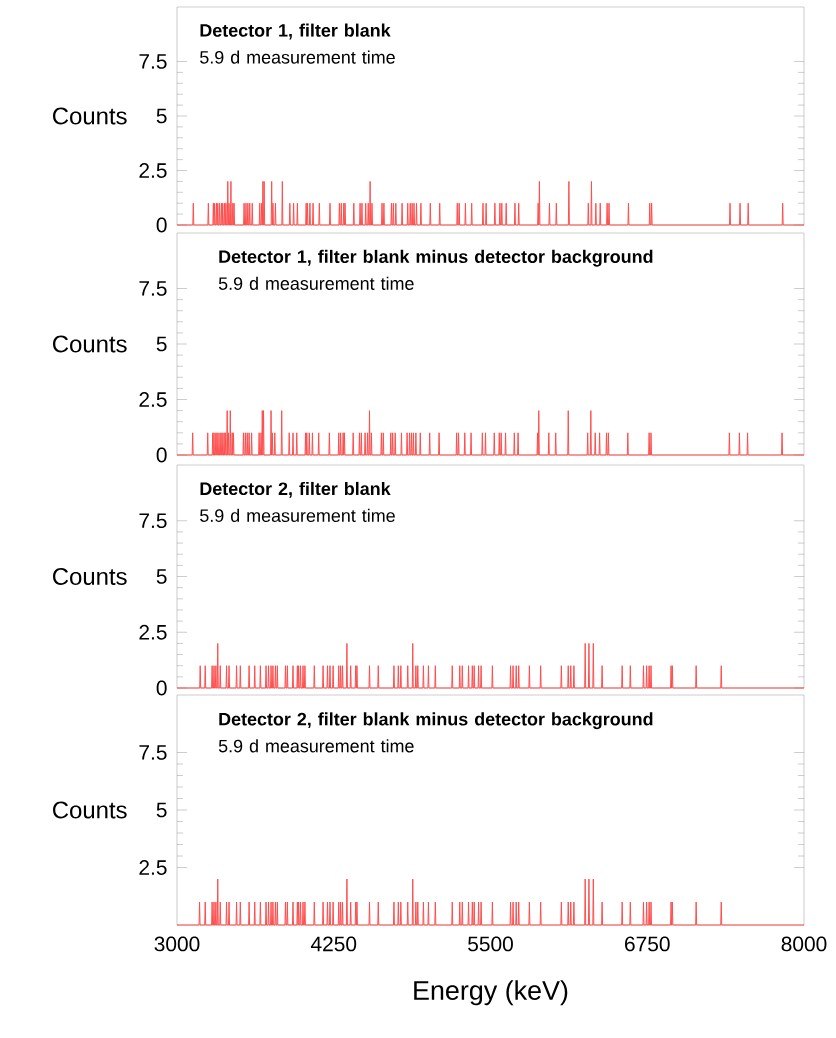  I want to click on x-axis-title: Energy (keV), so click(491, 993).